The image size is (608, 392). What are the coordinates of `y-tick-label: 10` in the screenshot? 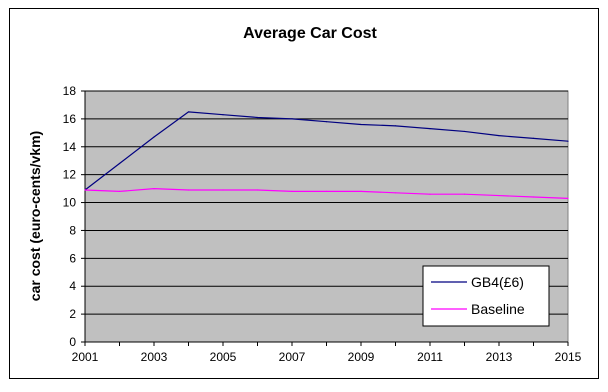 It's located at (70, 203).